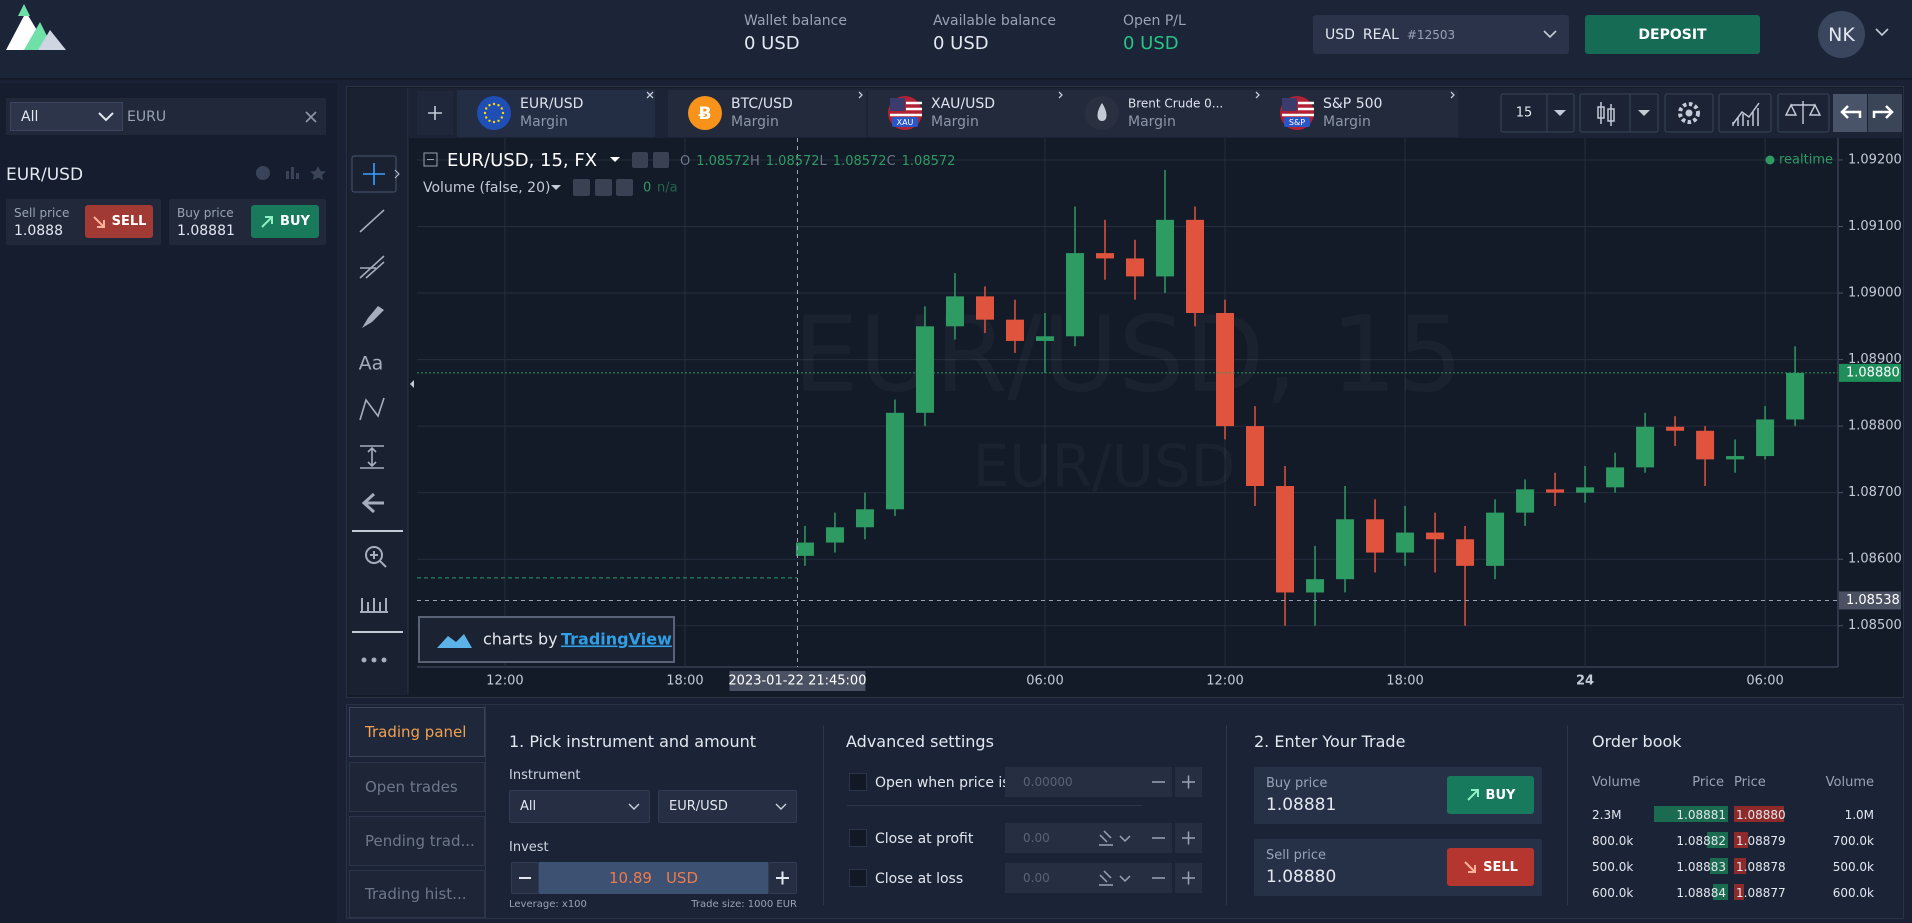  Describe the element at coordinates (295, 221) in the screenshot. I see `buy-button-text: BUY` at that location.